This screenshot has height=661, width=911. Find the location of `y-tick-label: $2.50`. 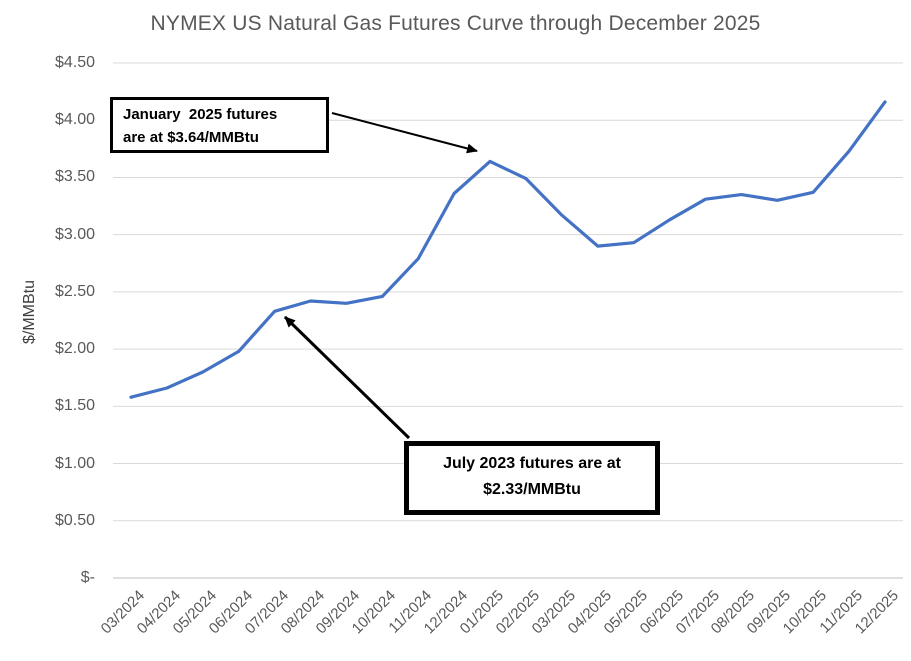

y-tick-label: $2.50 is located at coordinates (74, 291).